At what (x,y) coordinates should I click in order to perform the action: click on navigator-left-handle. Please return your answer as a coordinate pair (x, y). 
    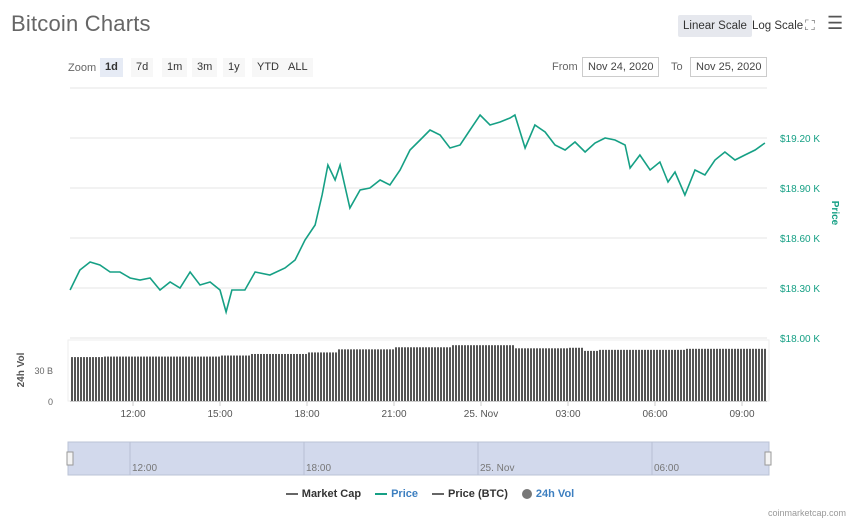
    Looking at the image, I should click on (70, 458).